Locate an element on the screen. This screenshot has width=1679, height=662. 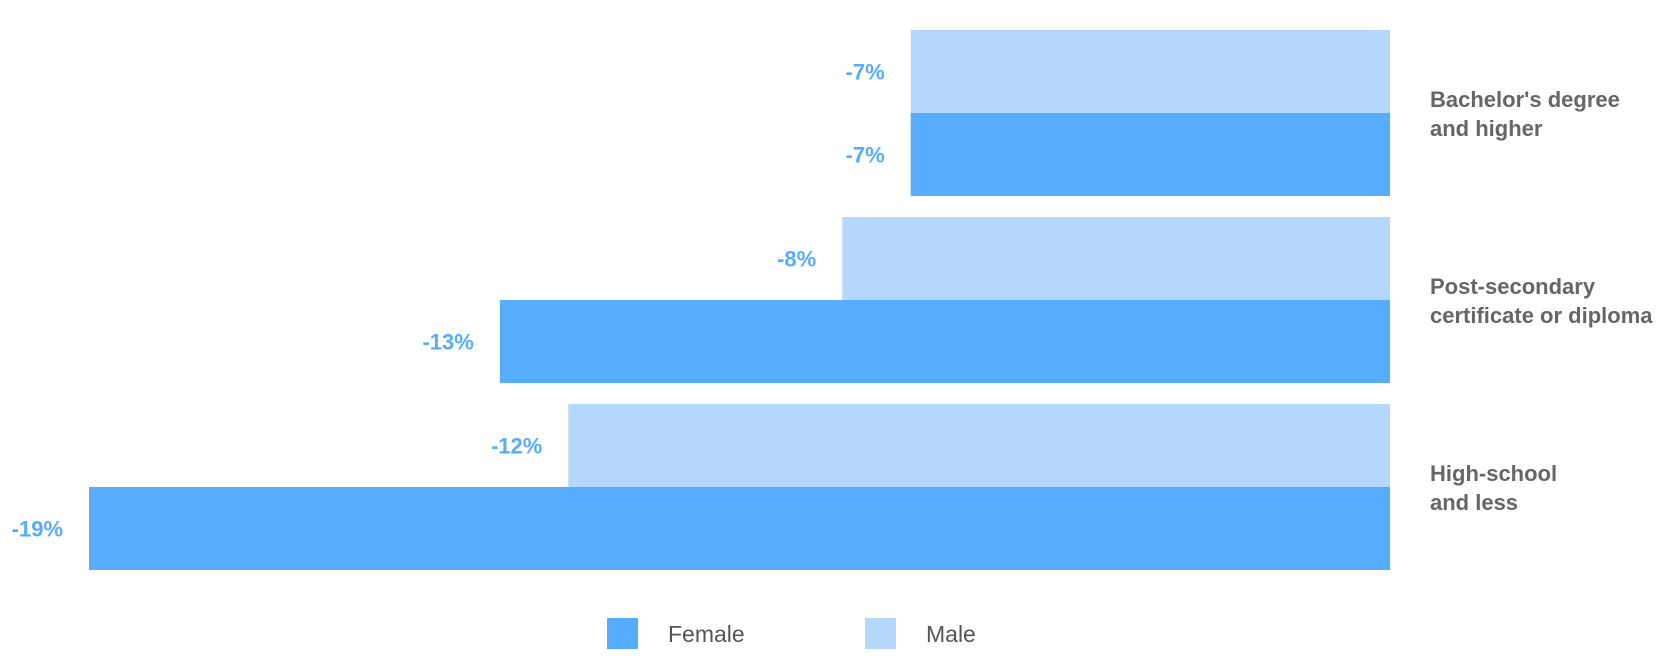
value-label-male-2: -12% is located at coordinates (516, 446).